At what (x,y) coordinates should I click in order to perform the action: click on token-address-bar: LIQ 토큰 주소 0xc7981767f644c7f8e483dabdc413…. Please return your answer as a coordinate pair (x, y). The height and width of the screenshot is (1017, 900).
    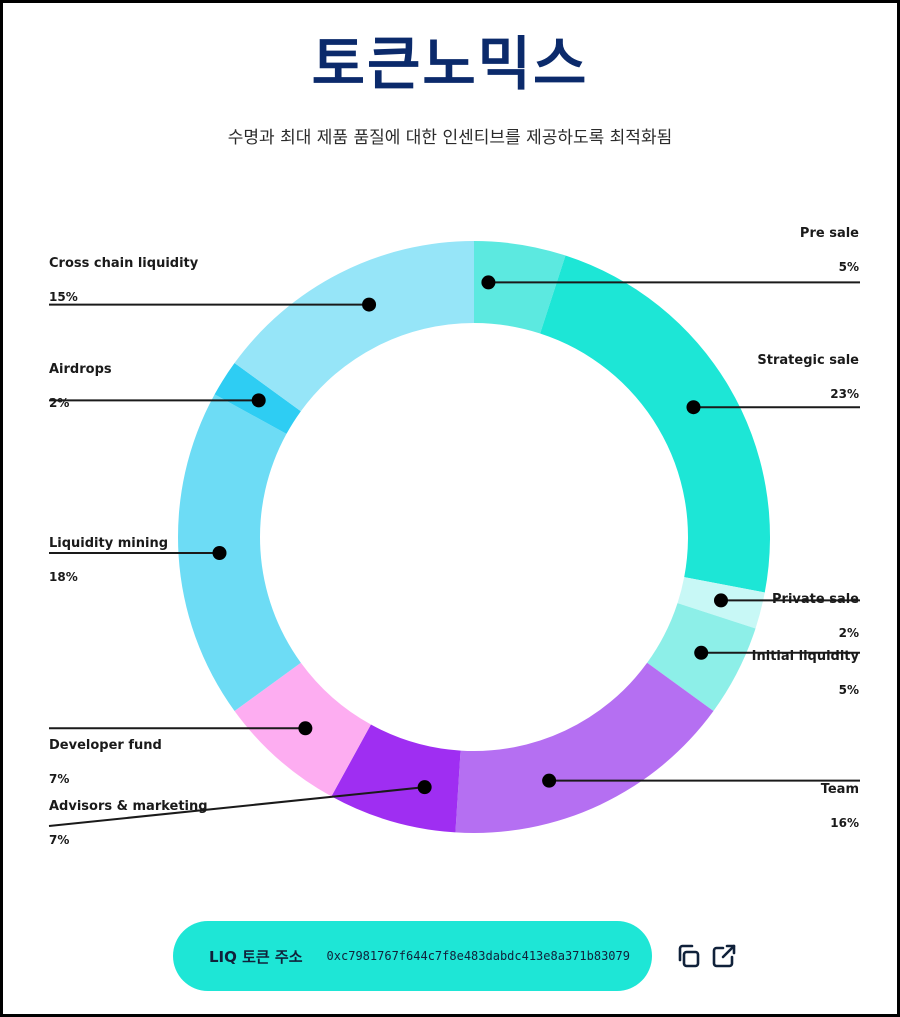
    Looking at the image, I should click on (412, 956).